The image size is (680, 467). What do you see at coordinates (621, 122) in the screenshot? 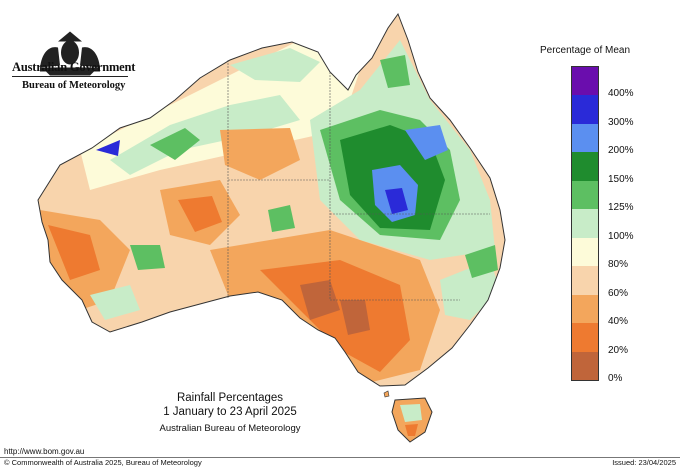
I see `legend-label: 300%` at bounding box center [621, 122].